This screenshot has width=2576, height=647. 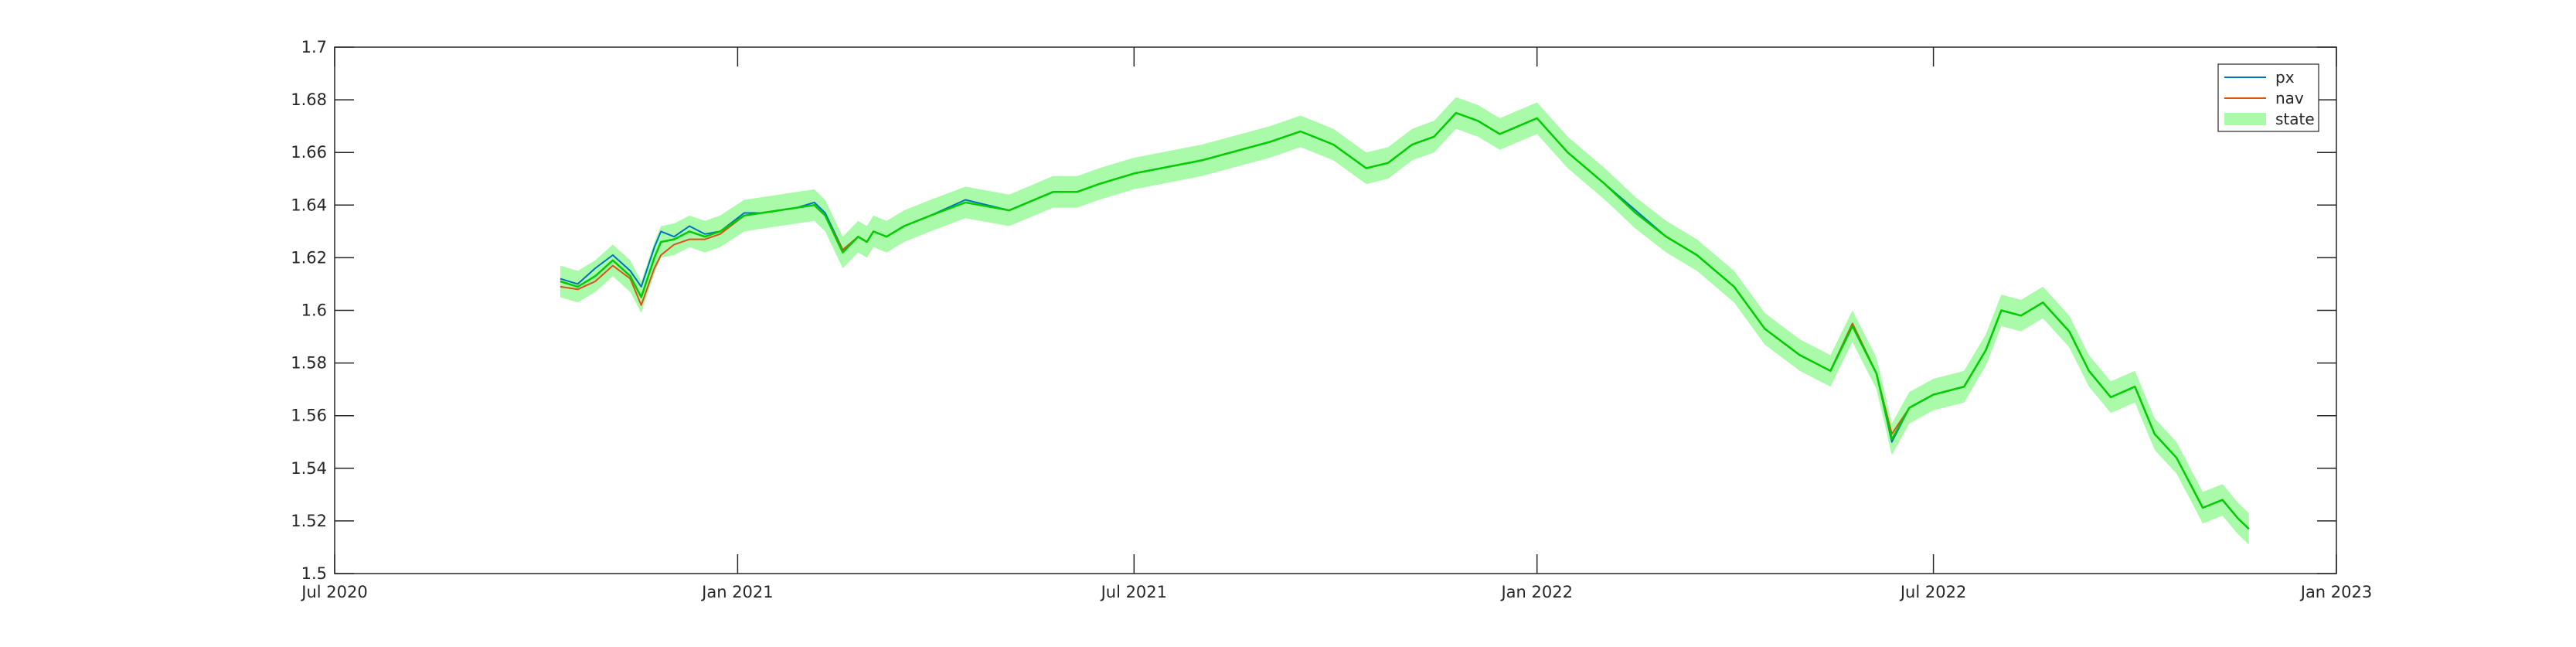 What do you see at coordinates (1932, 592) in the screenshot?
I see `x-tick-label: Jul 2022` at bounding box center [1932, 592].